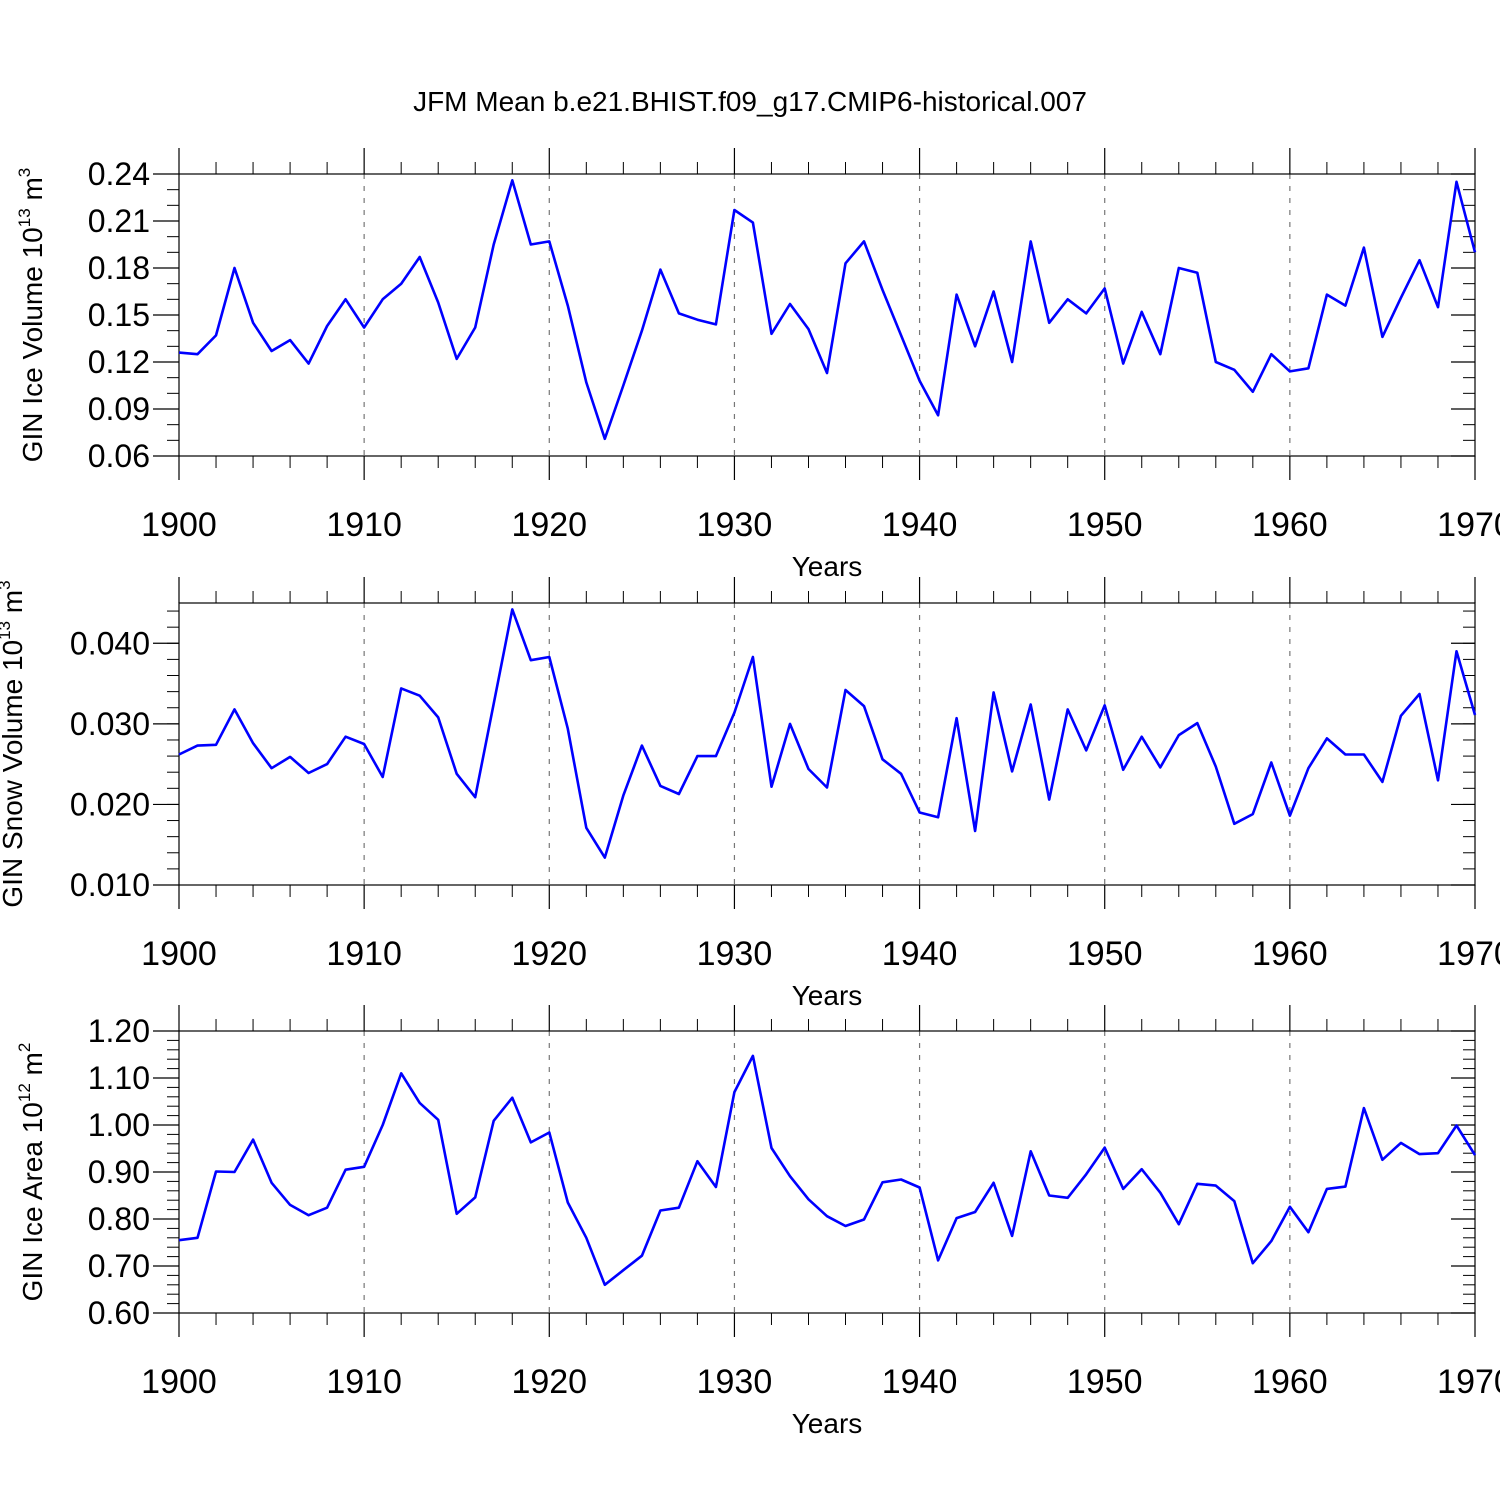 The image size is (1500, 1500). Describe the element at coordinates (119, 409) in the screenshot. I see `y-tick-label: 0.09` at that location.